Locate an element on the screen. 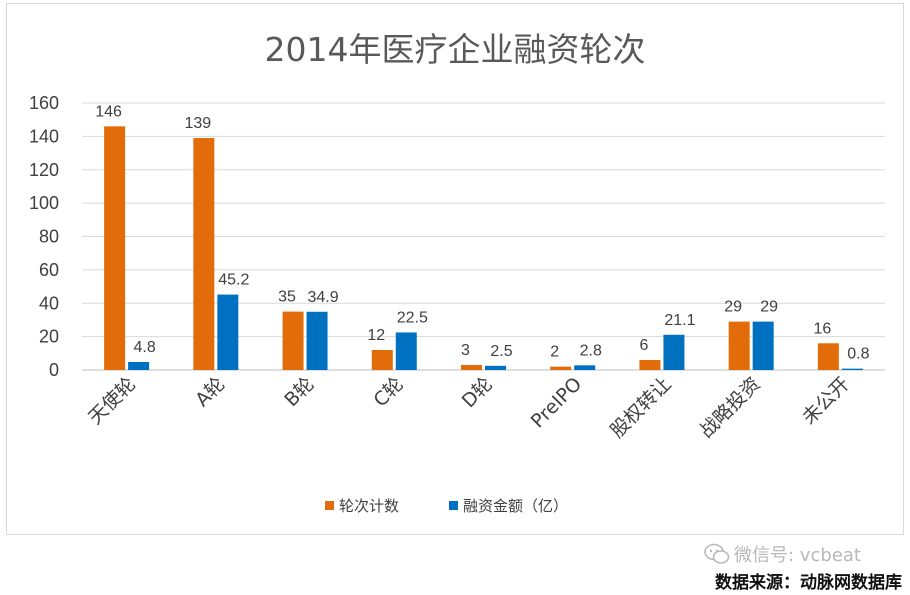 The image size is (910, 595). y-tick-label: 20 is located at coordinates (49, 337).